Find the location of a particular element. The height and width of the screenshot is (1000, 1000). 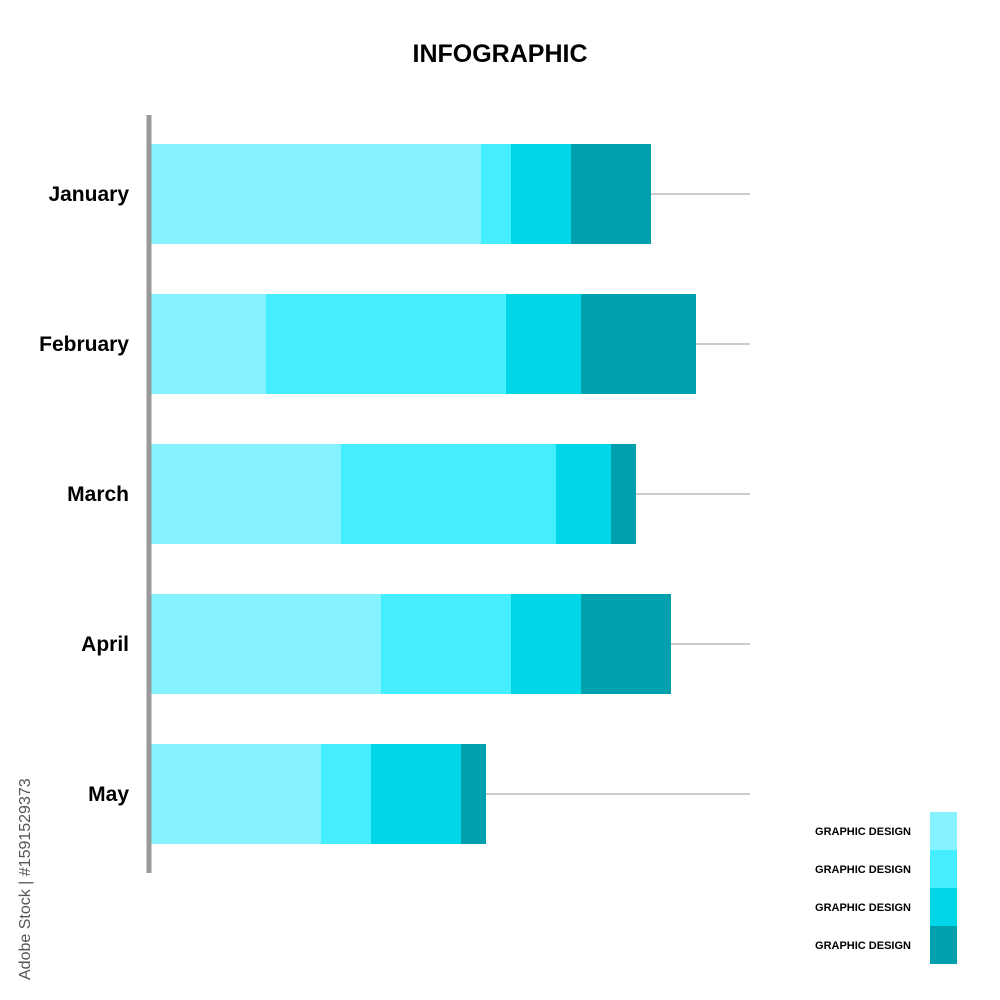

category-label: January is located at coordinates (88, 194).